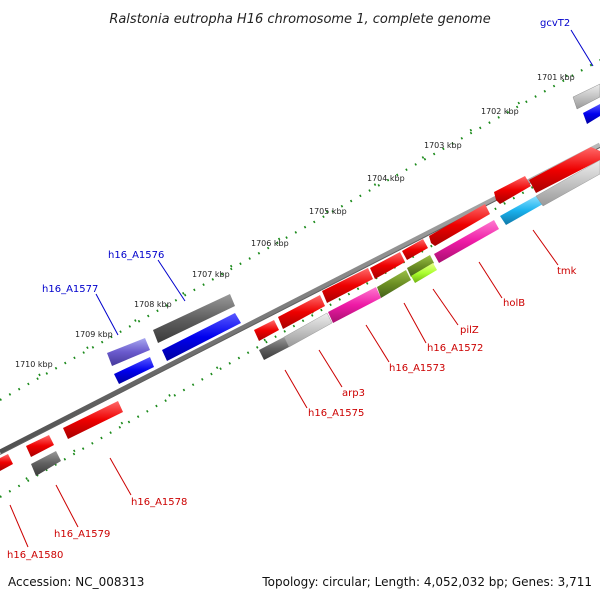 This screenshot has height=600, width=600. Describe the element at coordinates (6, 462) in the screenshot. I see `gene-feature-h16-a1580` at that location.